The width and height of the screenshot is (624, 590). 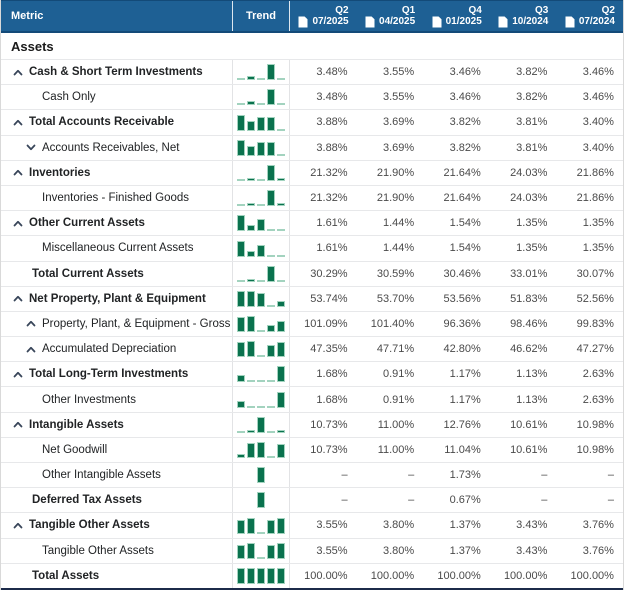 I want to click on value-cell: 10.73%, so click(x=329, y=449).